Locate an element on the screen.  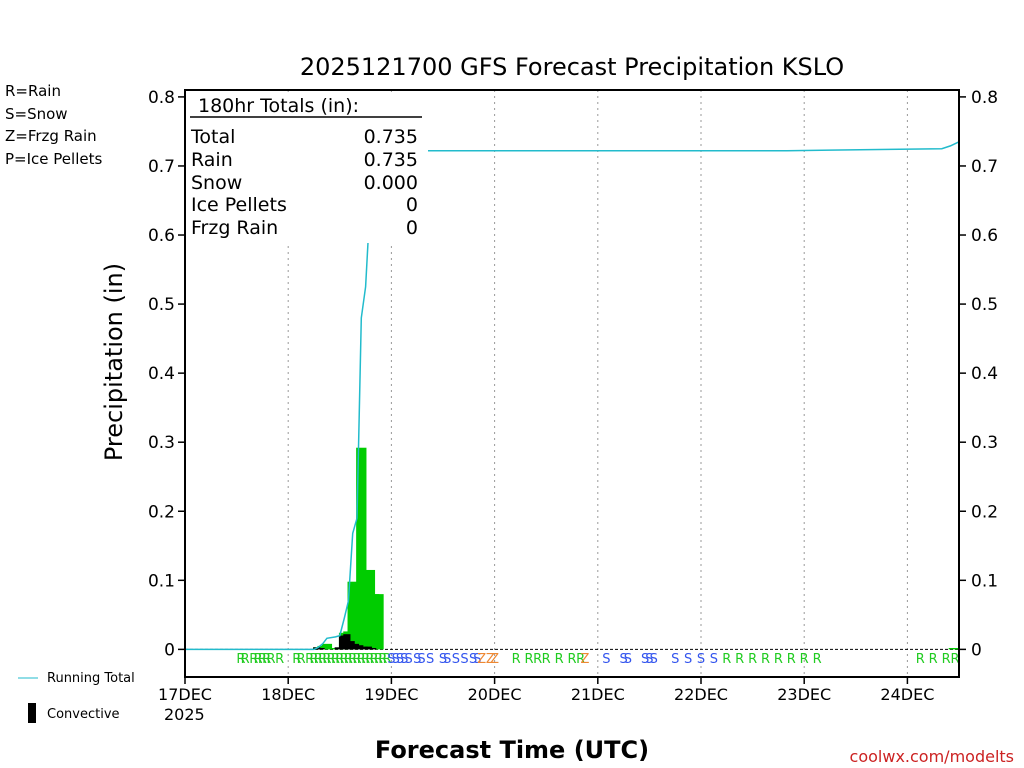
totals-box-bg is located at coordinates (308, 168).